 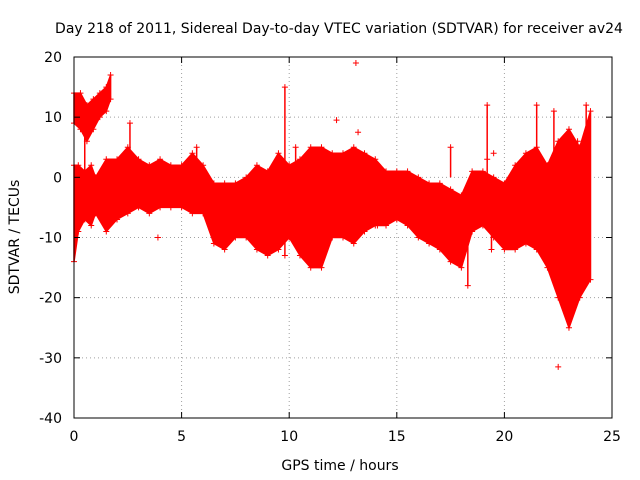 I want to click on y-tick-label: -40, so click(x=50, y=419).